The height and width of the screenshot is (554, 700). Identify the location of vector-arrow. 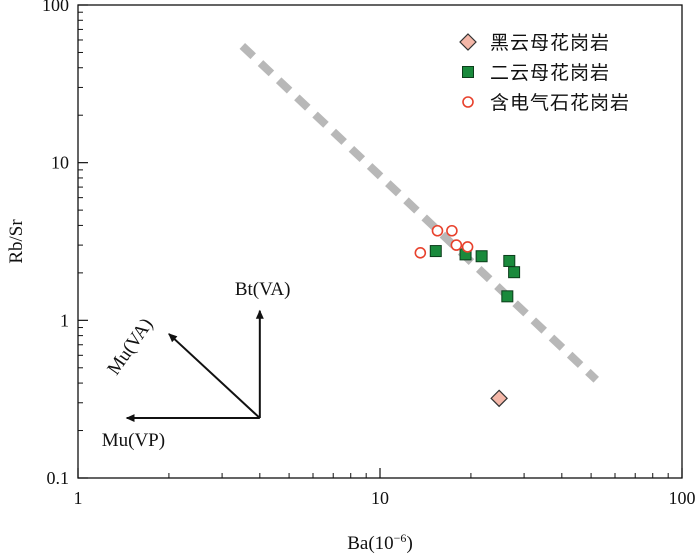
(214, 376).